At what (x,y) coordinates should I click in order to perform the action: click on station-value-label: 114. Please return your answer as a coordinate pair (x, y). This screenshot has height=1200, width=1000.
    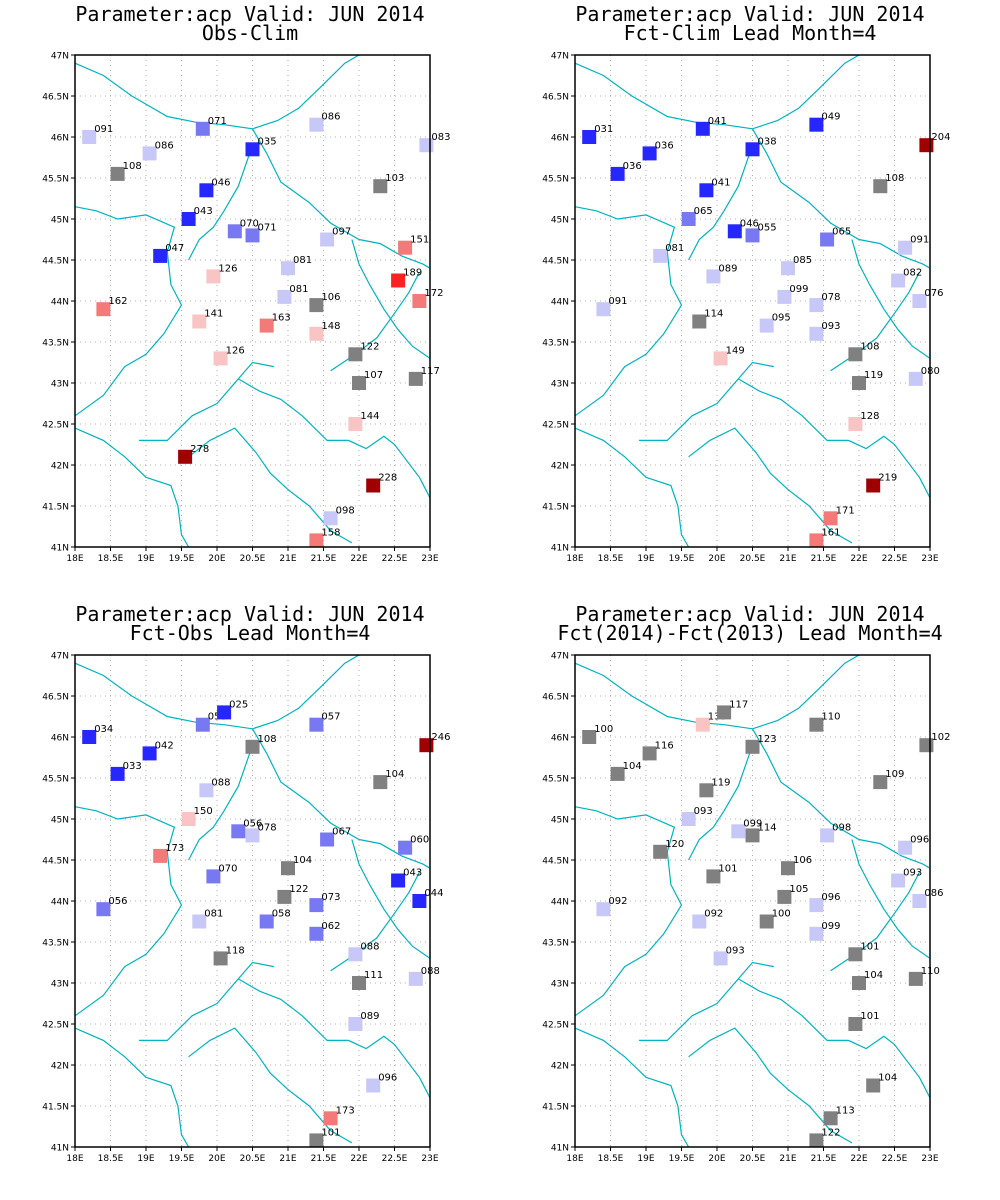
    Looking at the image, I should click on (767, 827).